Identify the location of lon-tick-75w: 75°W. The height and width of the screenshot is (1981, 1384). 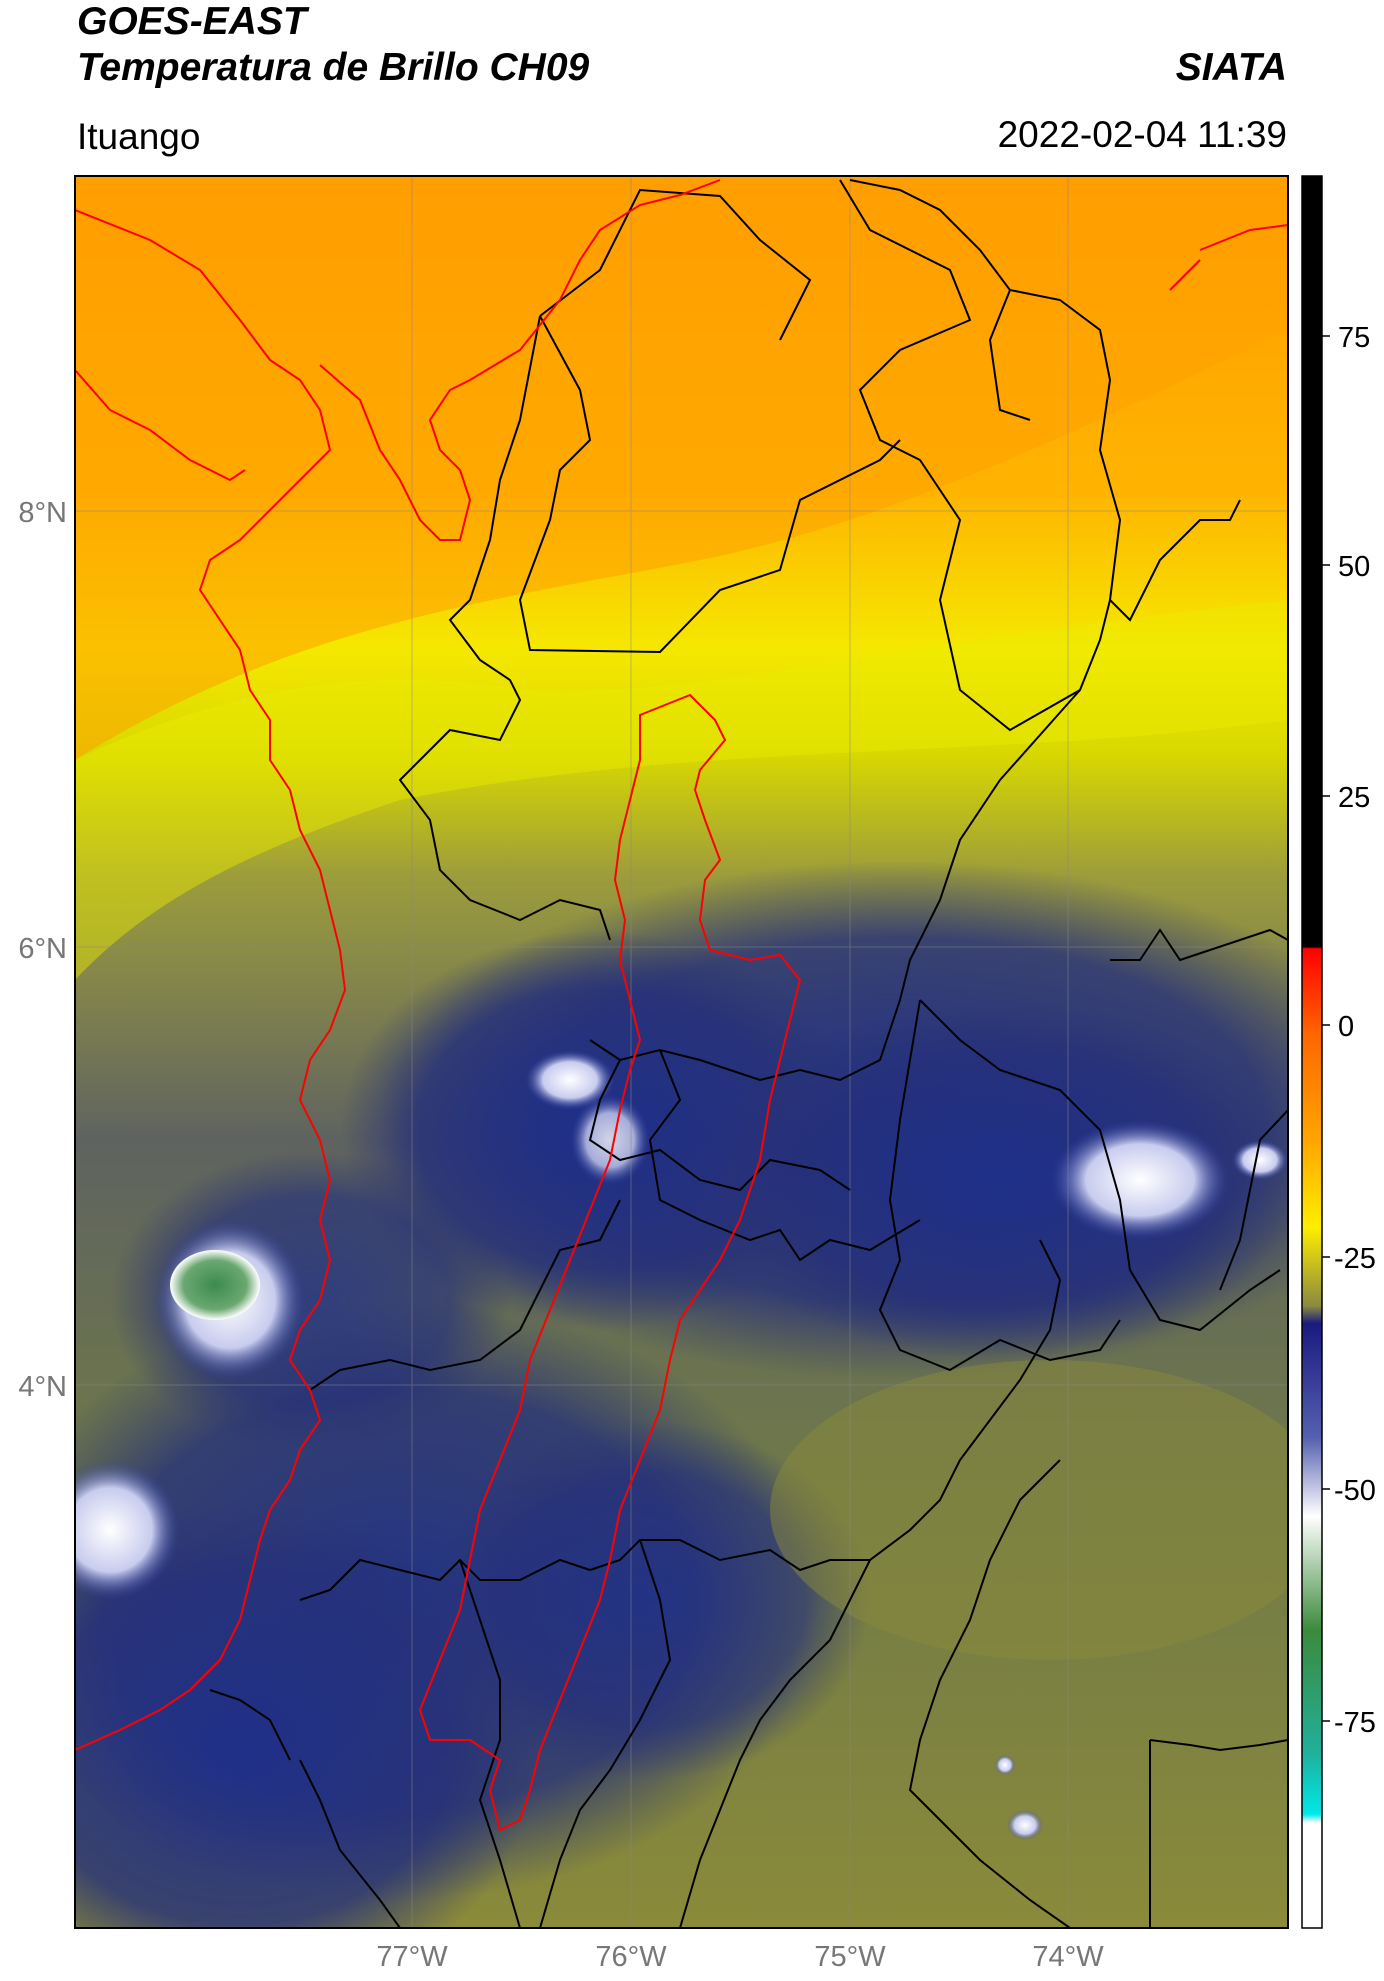
(850, 1957).